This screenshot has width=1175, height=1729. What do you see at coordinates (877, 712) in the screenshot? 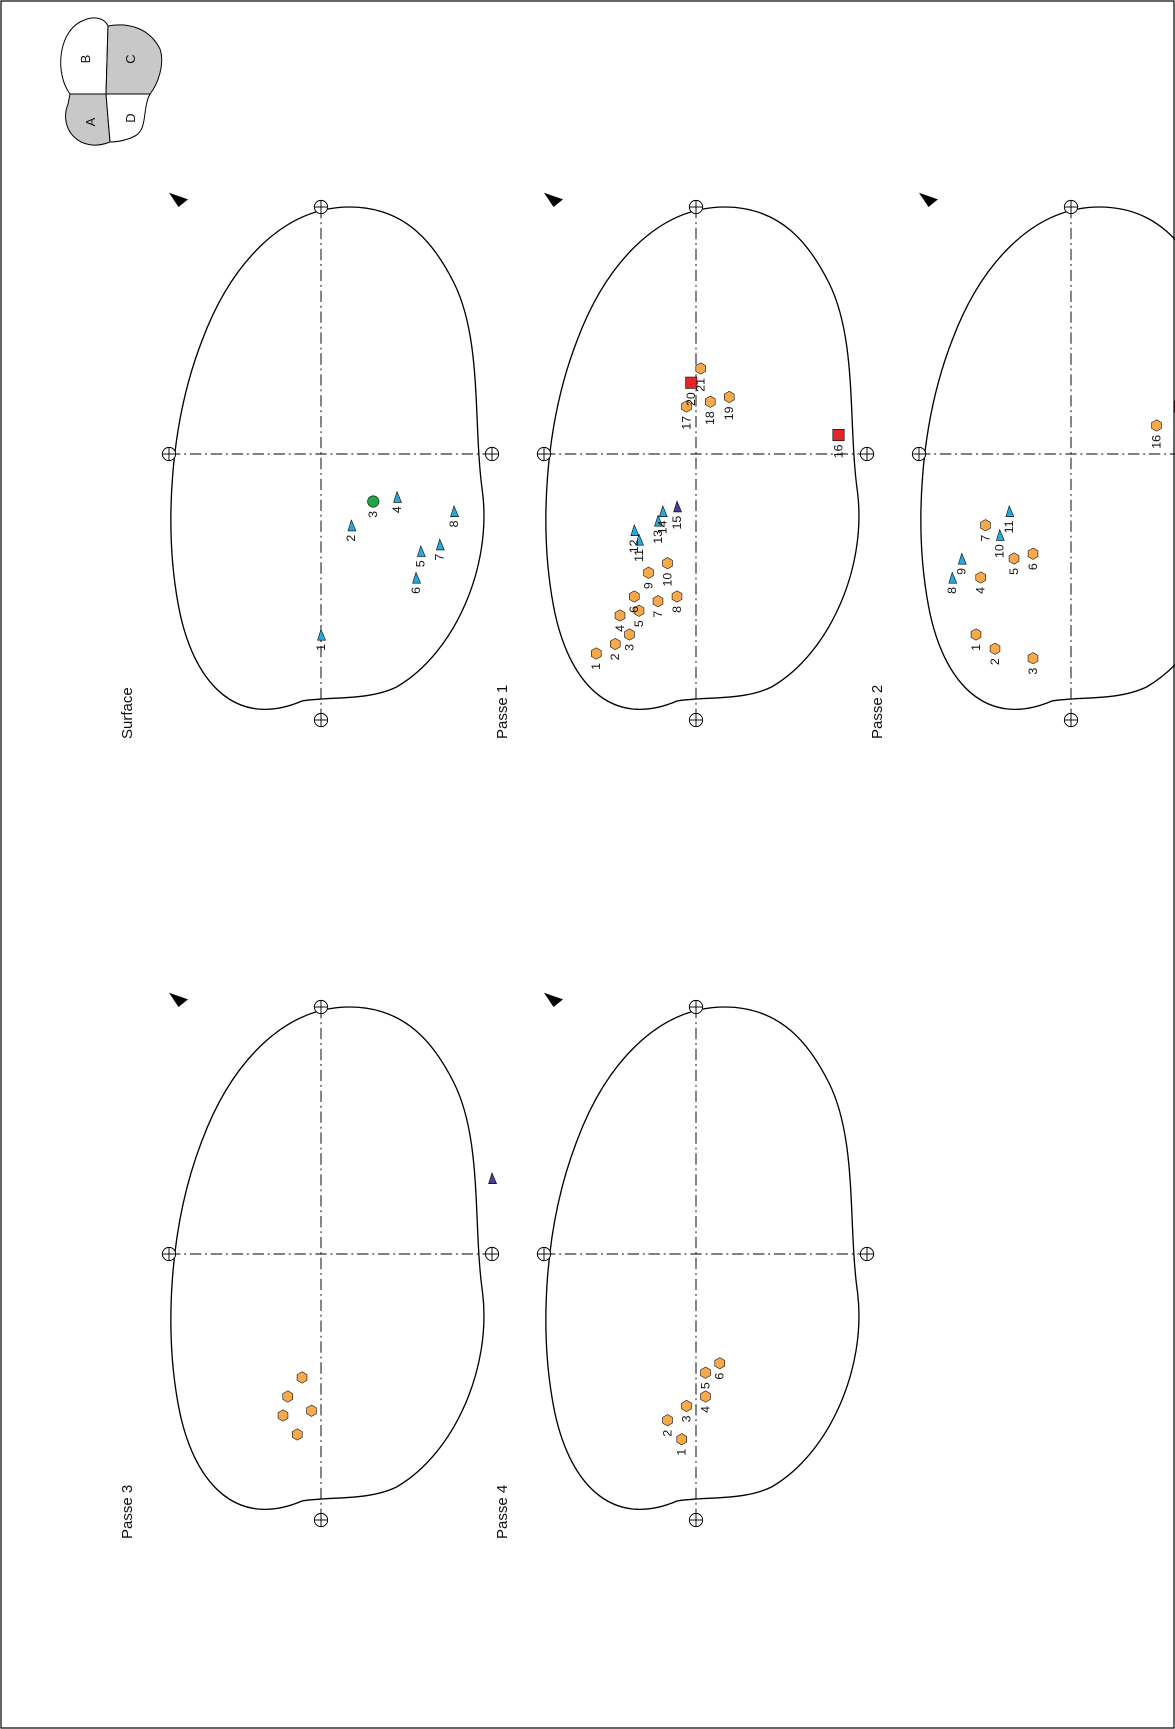
I see `panel-title-passe2: Passe 2` at bounding box center [877, 712].